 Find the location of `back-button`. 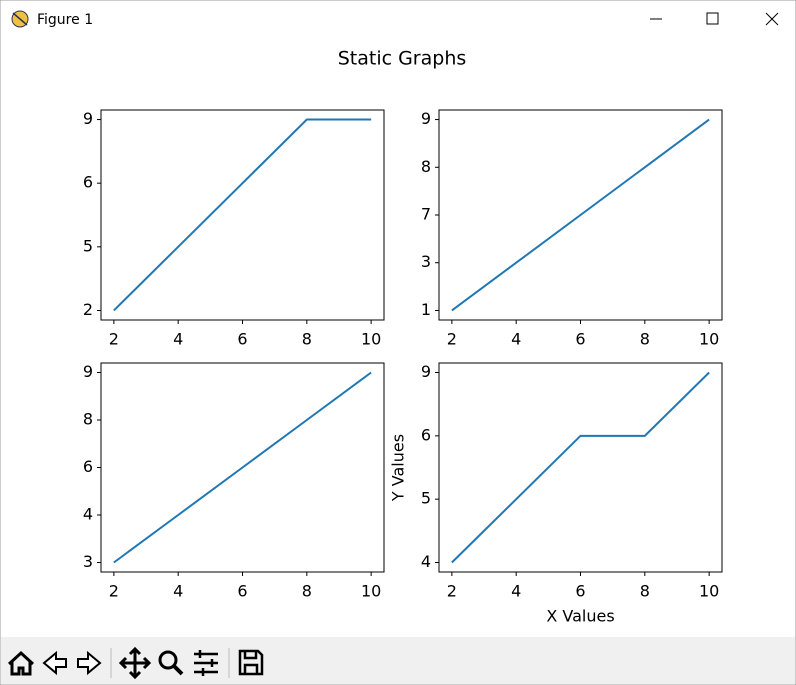

back-button is located at coordinates (54, 663).